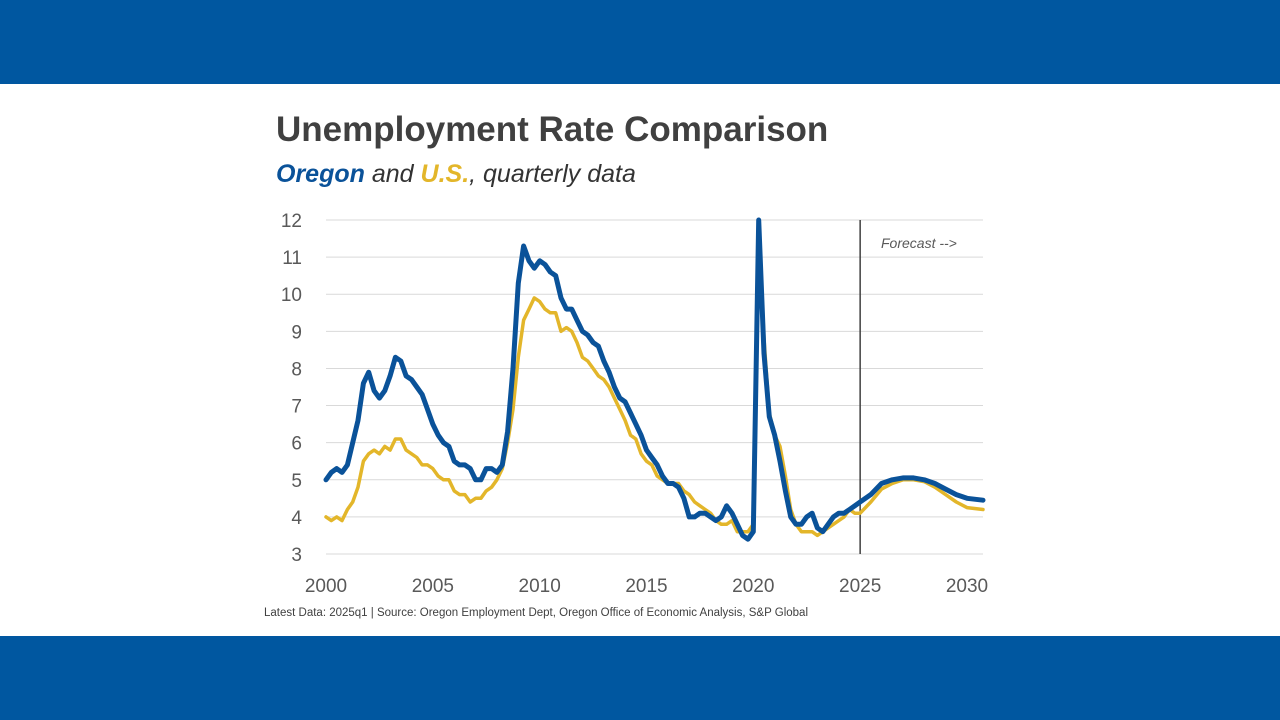  What do you see at coordinates (296, 481) in the screenshot?
I see `y-tick-label-5: 5` at bounding box center [296, 481].